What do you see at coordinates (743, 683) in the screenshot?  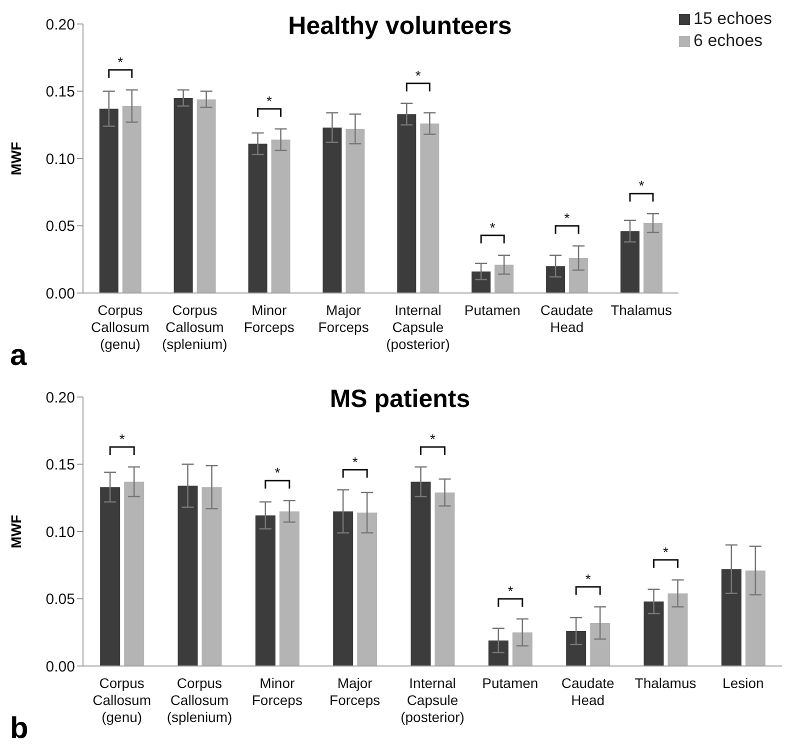 I see `x-tick-label: Lesion` at bounding box center [743, 683].